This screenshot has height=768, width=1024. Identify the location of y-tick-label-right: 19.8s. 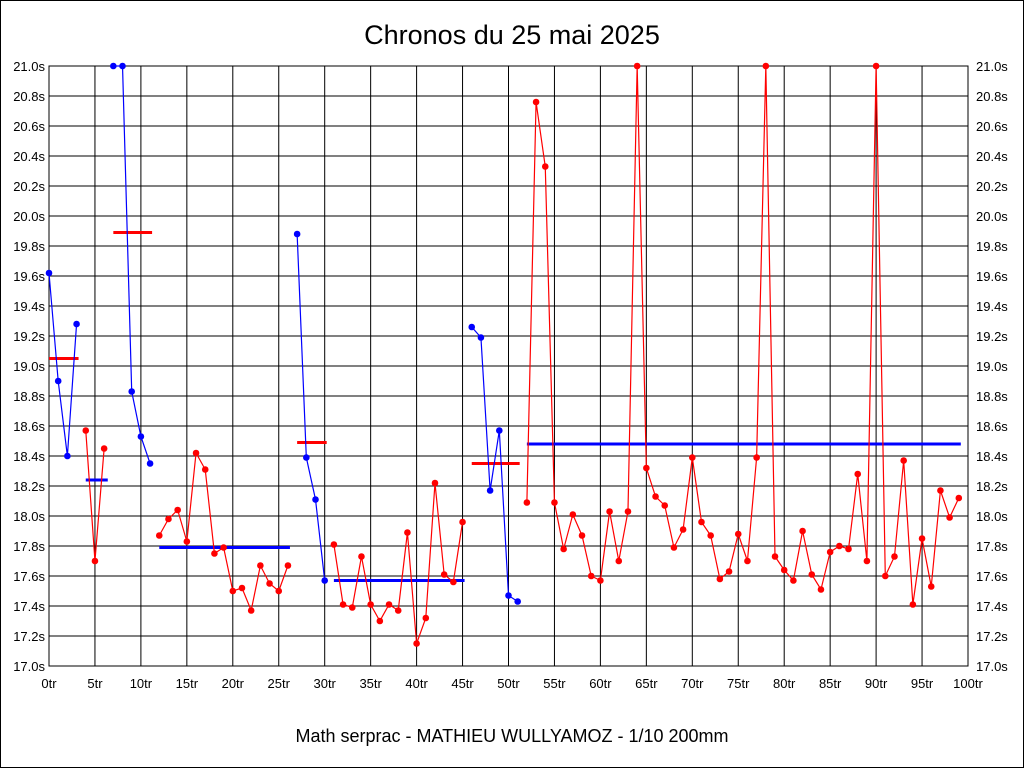
(992, 246).